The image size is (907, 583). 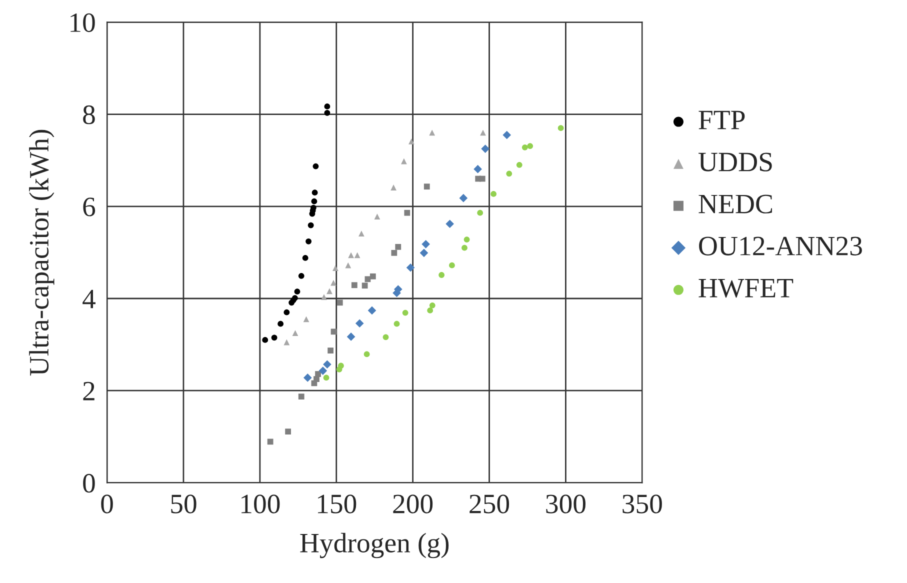 What do you see at coordinates (82, 22) in the screenshot?
I see `y-tick-label: 10` at bounding box center [82, 22].